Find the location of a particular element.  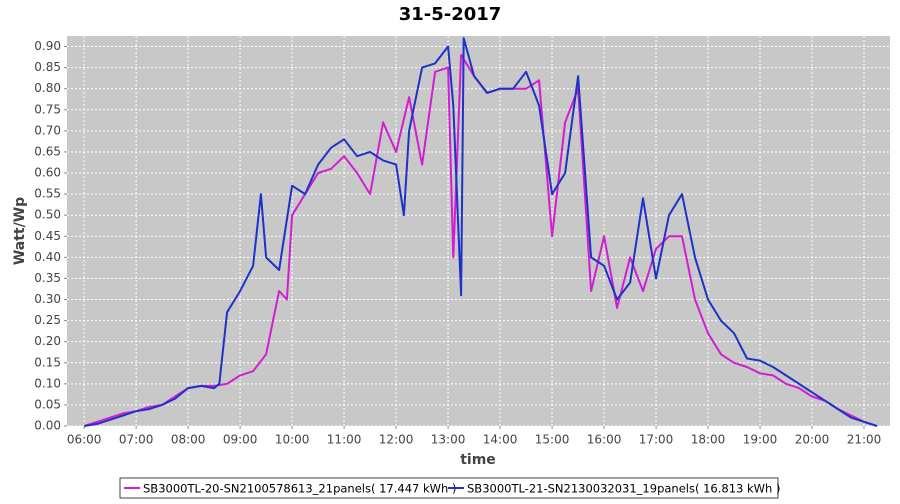

y-tick-label: 0.40 is located at coordinates (47, 257).